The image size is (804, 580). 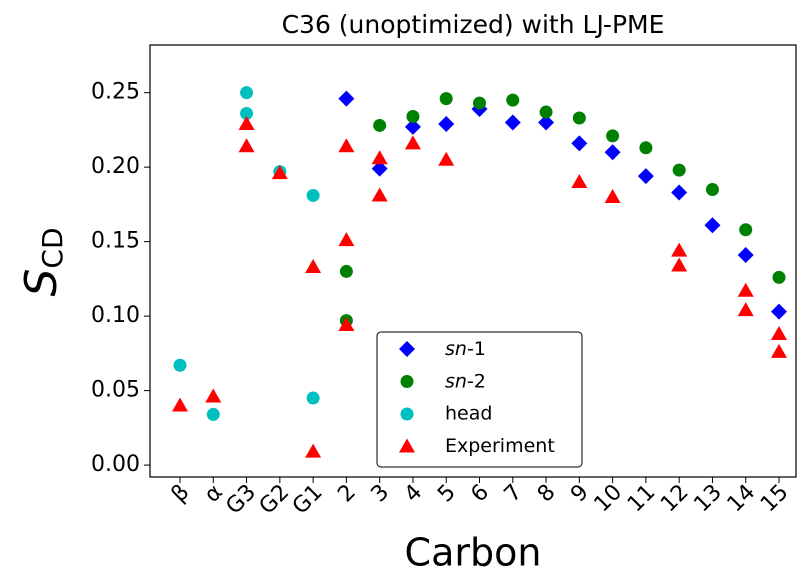 I want to click on x-tick-label: β, so click(x=181, y=494).